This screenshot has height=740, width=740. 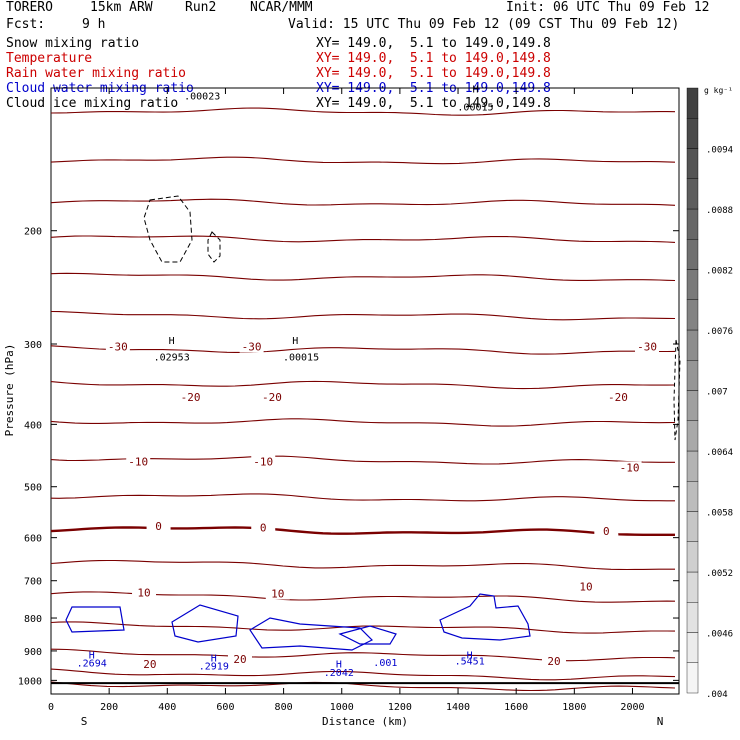 I want to click on colorbar-tick-label: .0046, so click(x=719, y=635).